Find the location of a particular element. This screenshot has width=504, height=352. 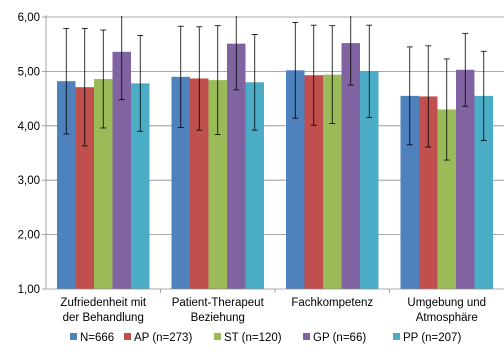

y-tick-labels: 1,00 2,00 3,00 4,00 5,00 6,00 is located at coordinates (29, 154).